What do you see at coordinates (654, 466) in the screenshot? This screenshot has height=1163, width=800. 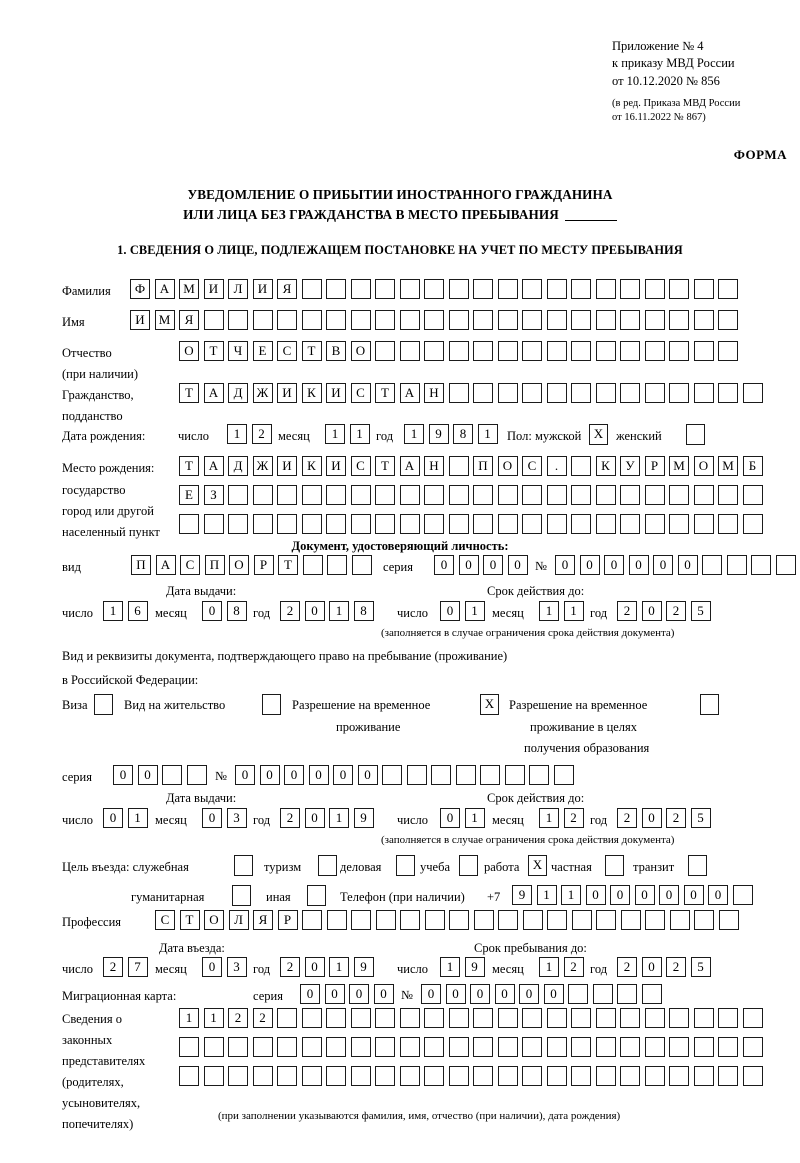 I see `char-box: Р` at bounding box center [654, 466].